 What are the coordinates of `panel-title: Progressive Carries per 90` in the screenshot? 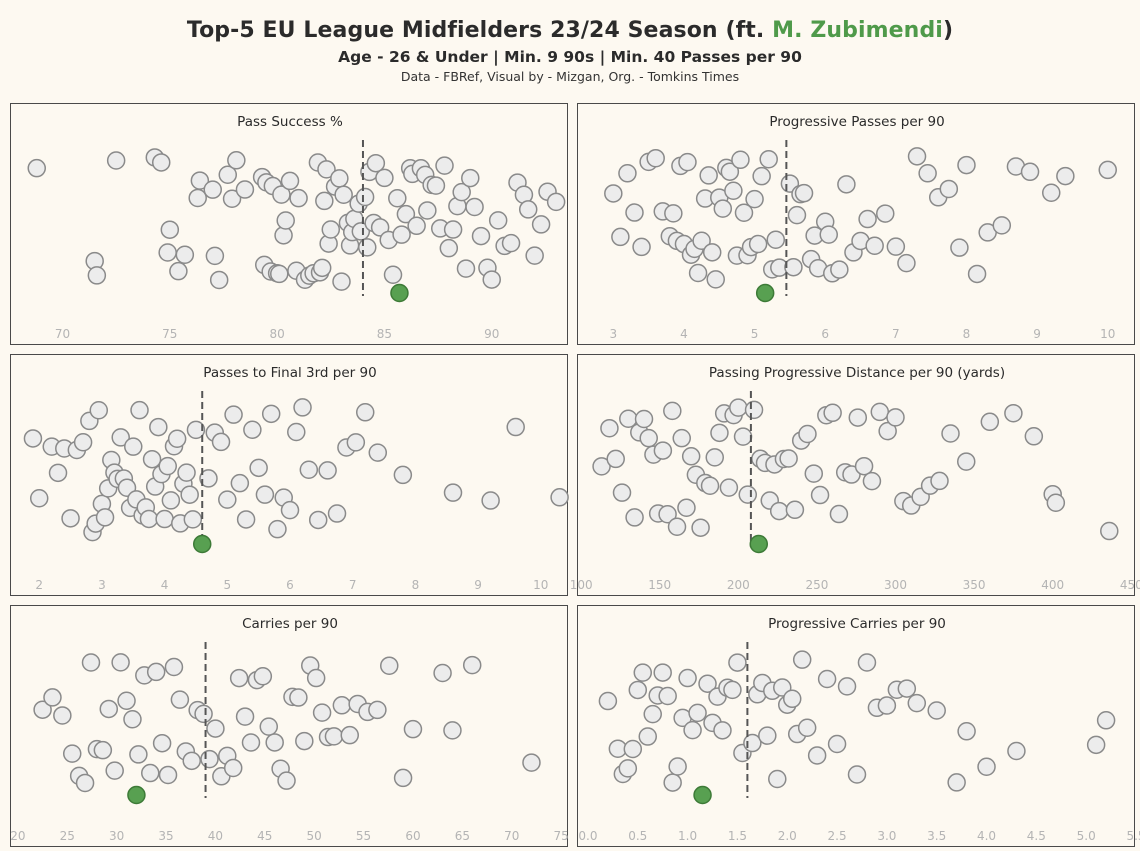 It's located at (857, 624).